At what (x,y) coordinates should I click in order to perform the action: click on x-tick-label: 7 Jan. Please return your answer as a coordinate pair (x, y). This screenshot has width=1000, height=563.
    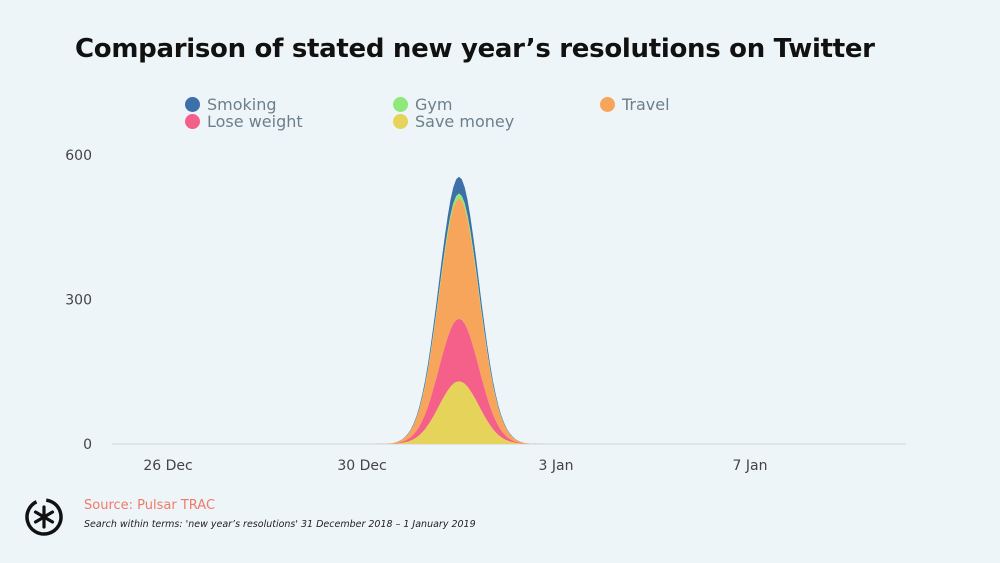
    Looking at the image, I should click on (750, 466).